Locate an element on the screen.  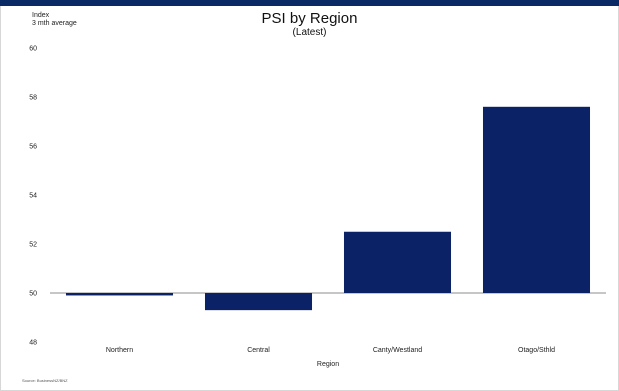
y-tick-label: 54 is located at coordinates (33, 196).